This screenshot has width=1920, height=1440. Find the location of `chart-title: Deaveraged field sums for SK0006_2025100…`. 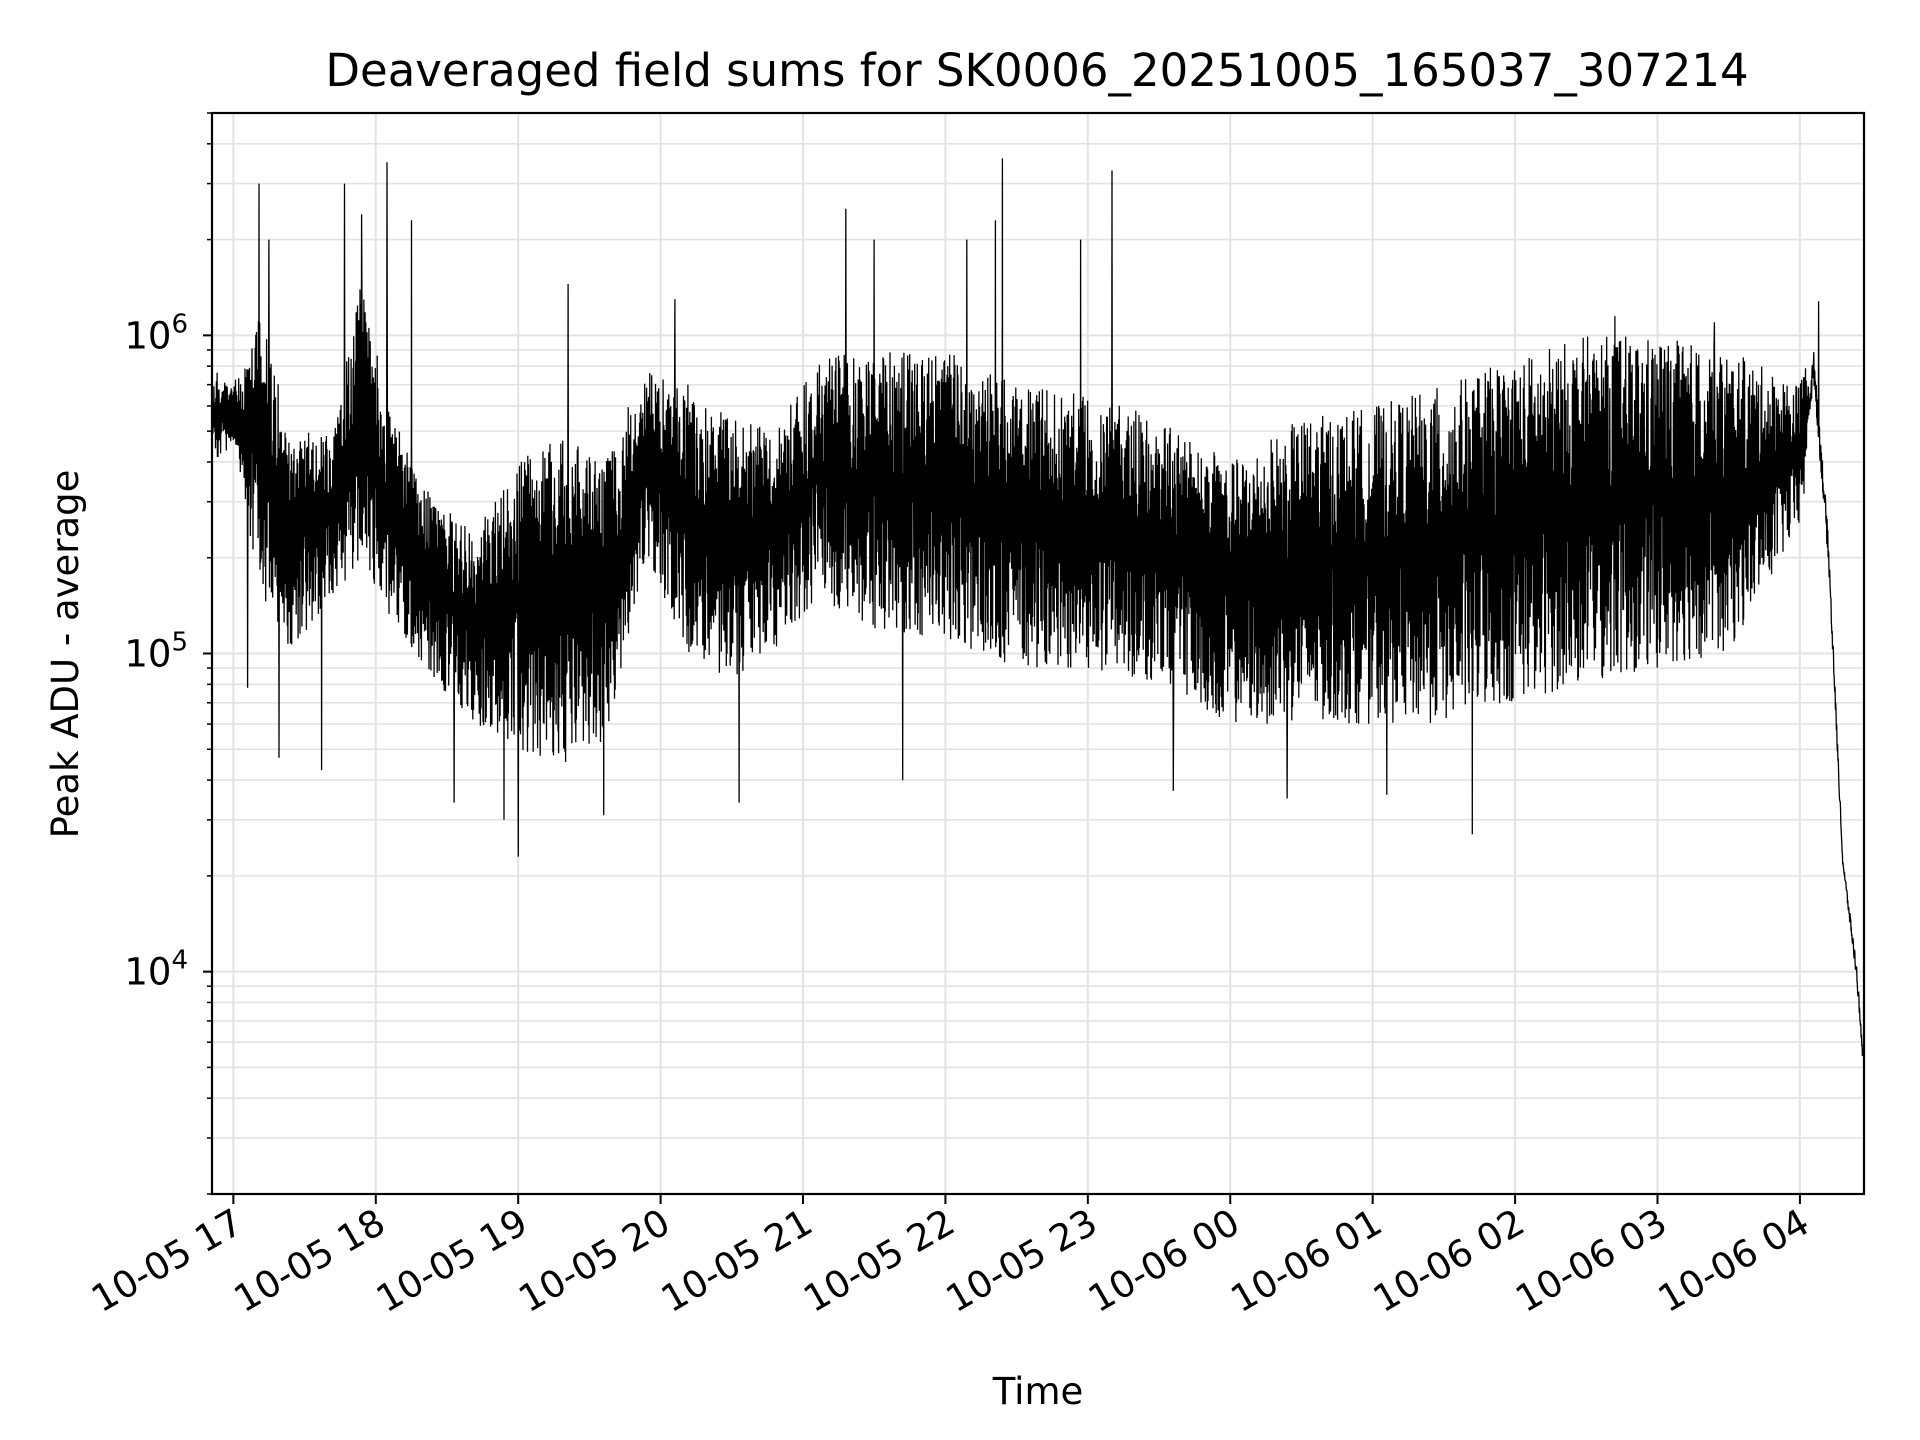

chart-title: Deaveraged field sums for SK0006_2025100… is located at coordinates (1036, 70).